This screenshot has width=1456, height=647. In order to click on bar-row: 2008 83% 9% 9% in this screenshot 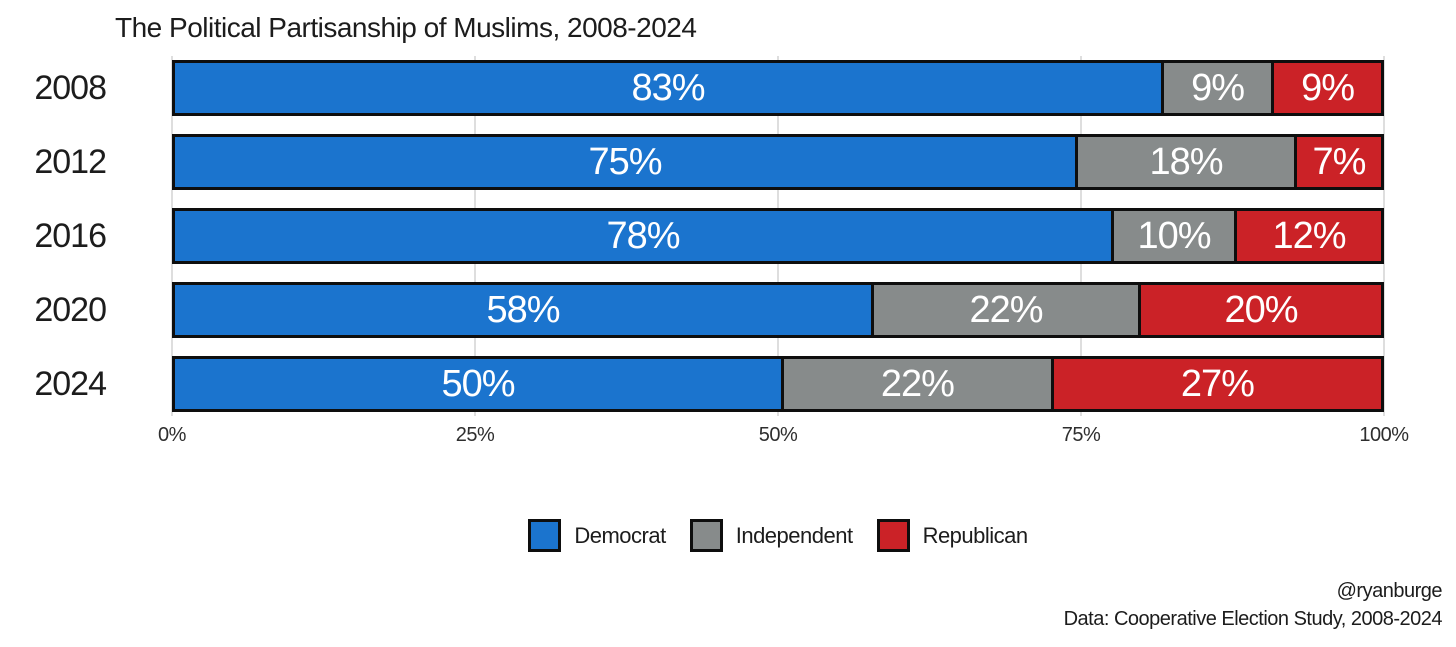, I will do `click(728, 88)`.